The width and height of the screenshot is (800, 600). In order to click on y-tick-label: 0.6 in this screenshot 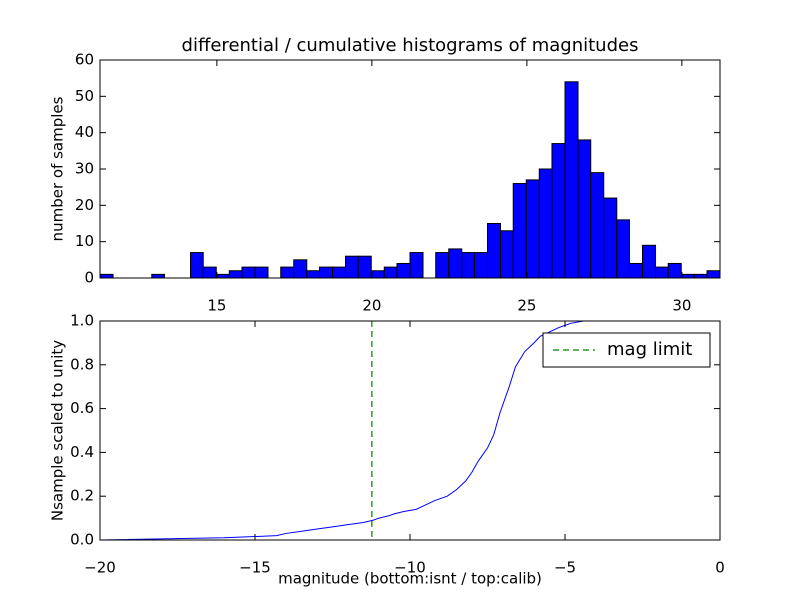, I will do `click(82, 408)`.